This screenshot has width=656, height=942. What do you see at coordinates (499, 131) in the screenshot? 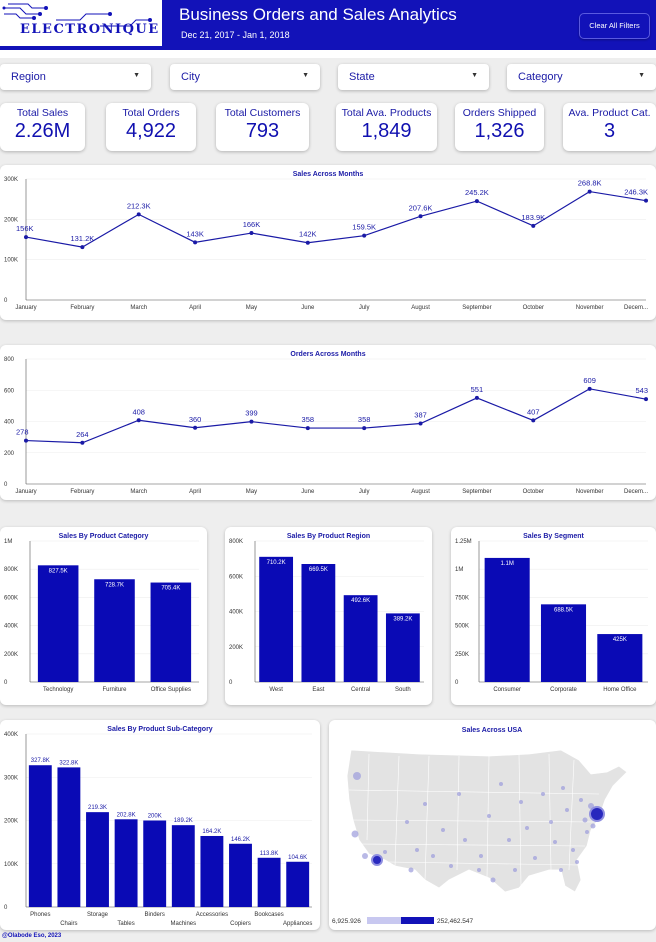
I see `kpi-value: 1,326` at bounding box center [499, 131].